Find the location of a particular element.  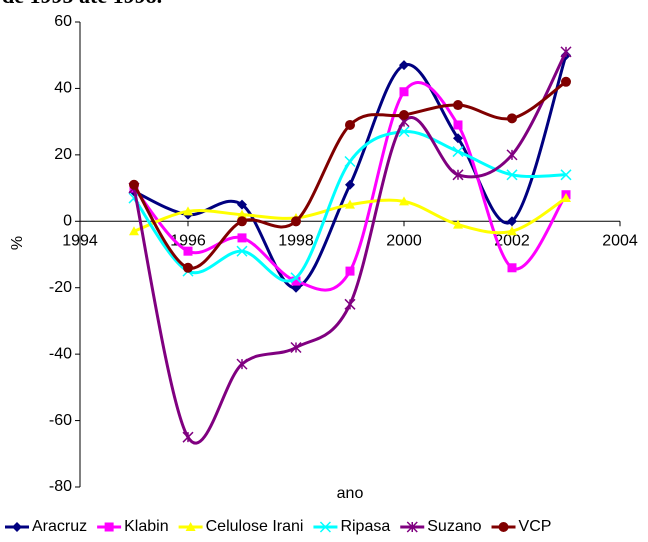

legend-item: Suzano is located at coordinates (441, 526).